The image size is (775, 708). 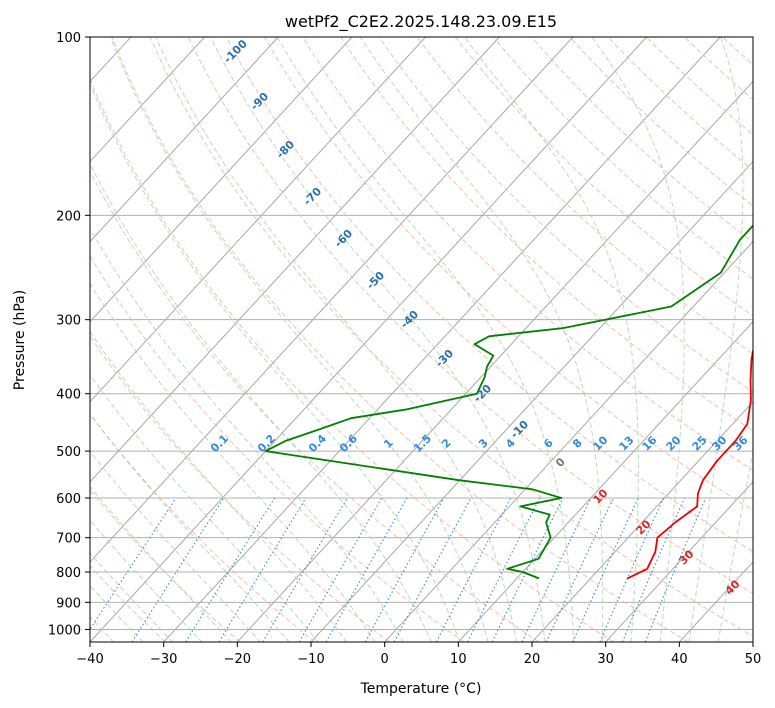 I want to click on y-axis: 100 200 300 400 500 600 700 800 900 1000, so click(x=69, y=334).